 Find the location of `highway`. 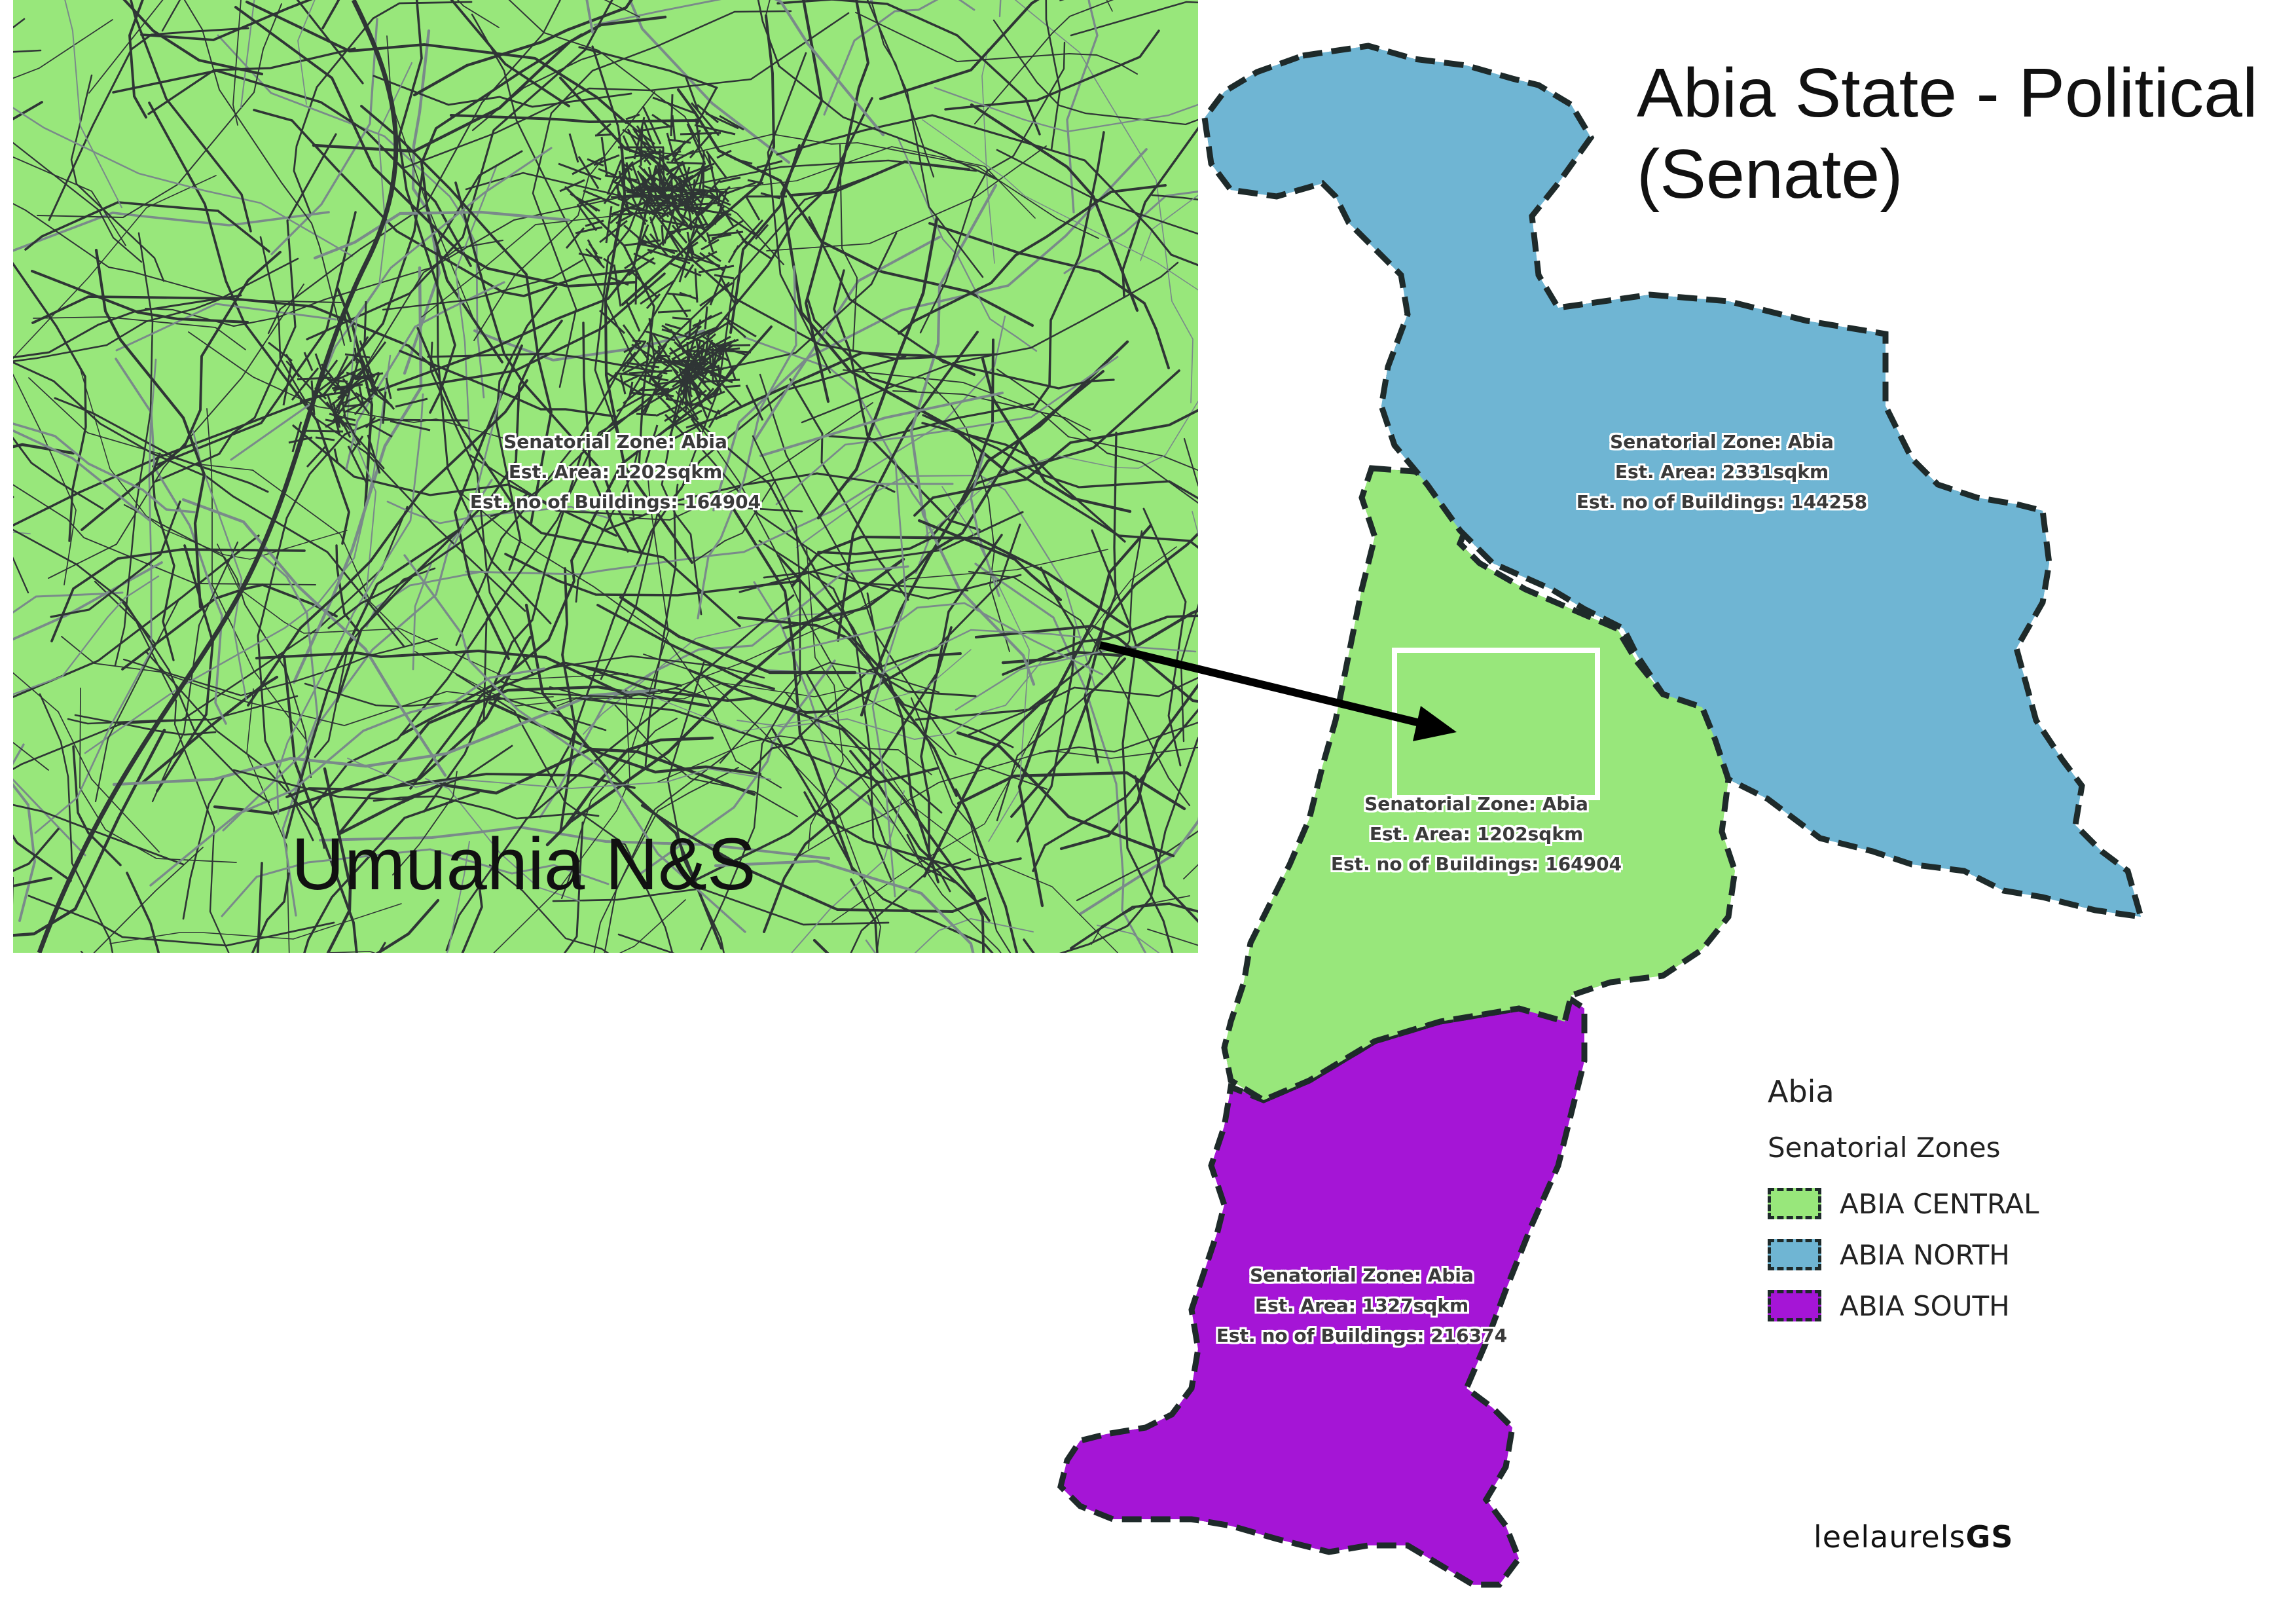

highway is located at coordinates (218, 476).